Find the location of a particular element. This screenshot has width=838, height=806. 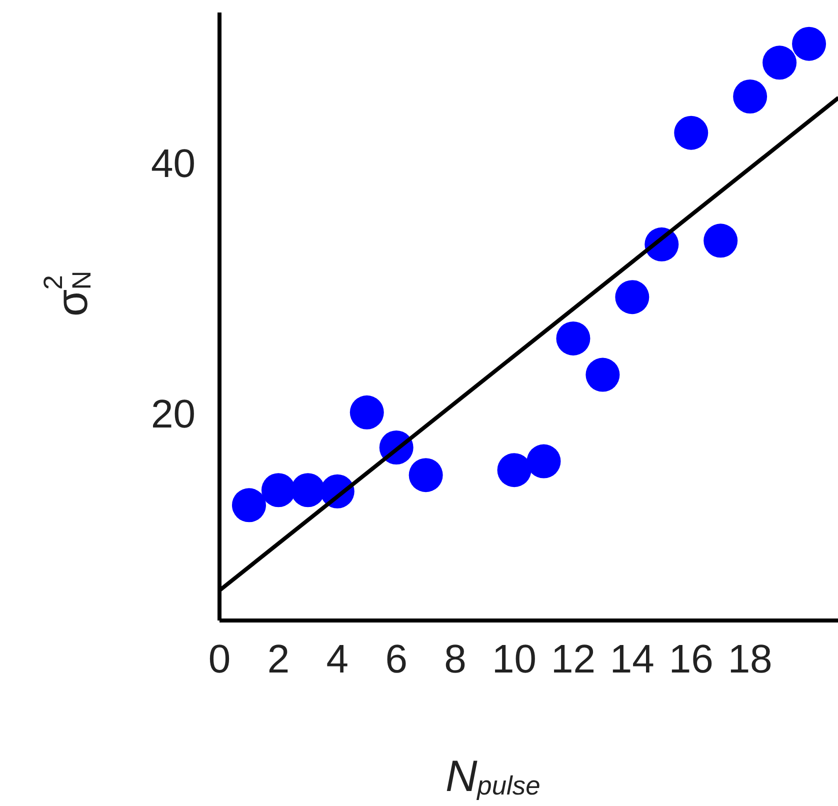

x-axis-title: Npulse is located at coordinates (493, 776).